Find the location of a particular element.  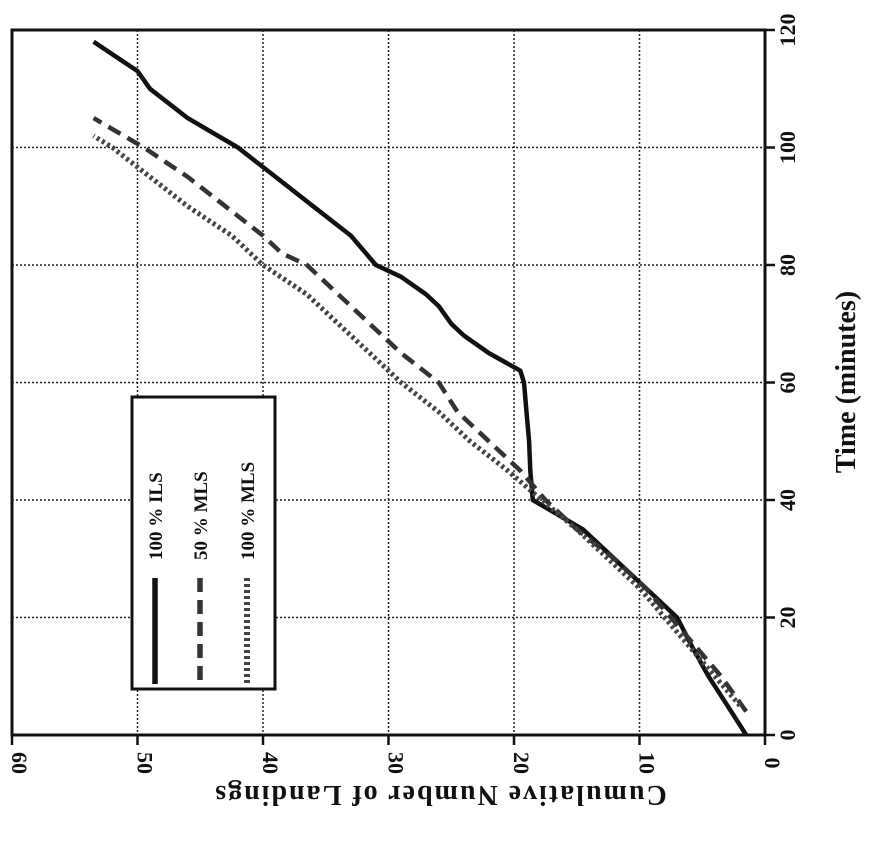

y-tick-label-0: 0 is located at coordinates (772, 763).